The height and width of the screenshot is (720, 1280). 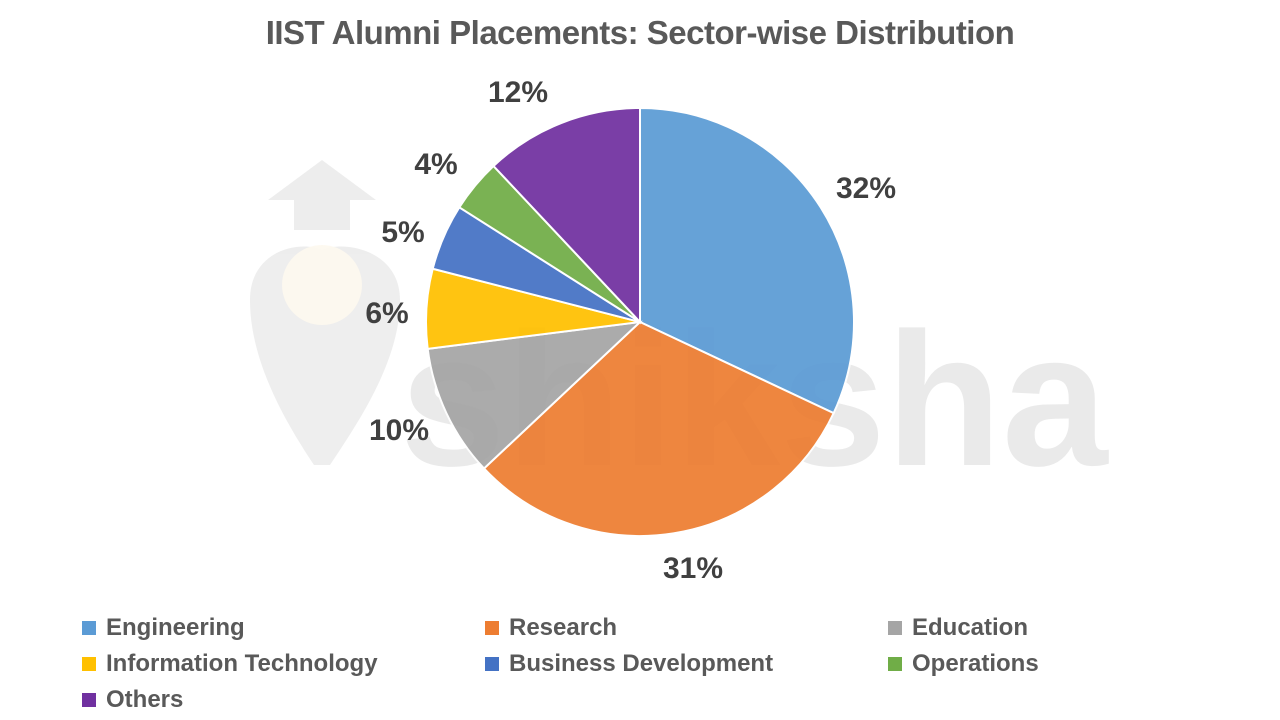 What do you see at coordinates (563, 627) in the screenshot?
I see `legend-label: Research` at bounding box center [563, 627].